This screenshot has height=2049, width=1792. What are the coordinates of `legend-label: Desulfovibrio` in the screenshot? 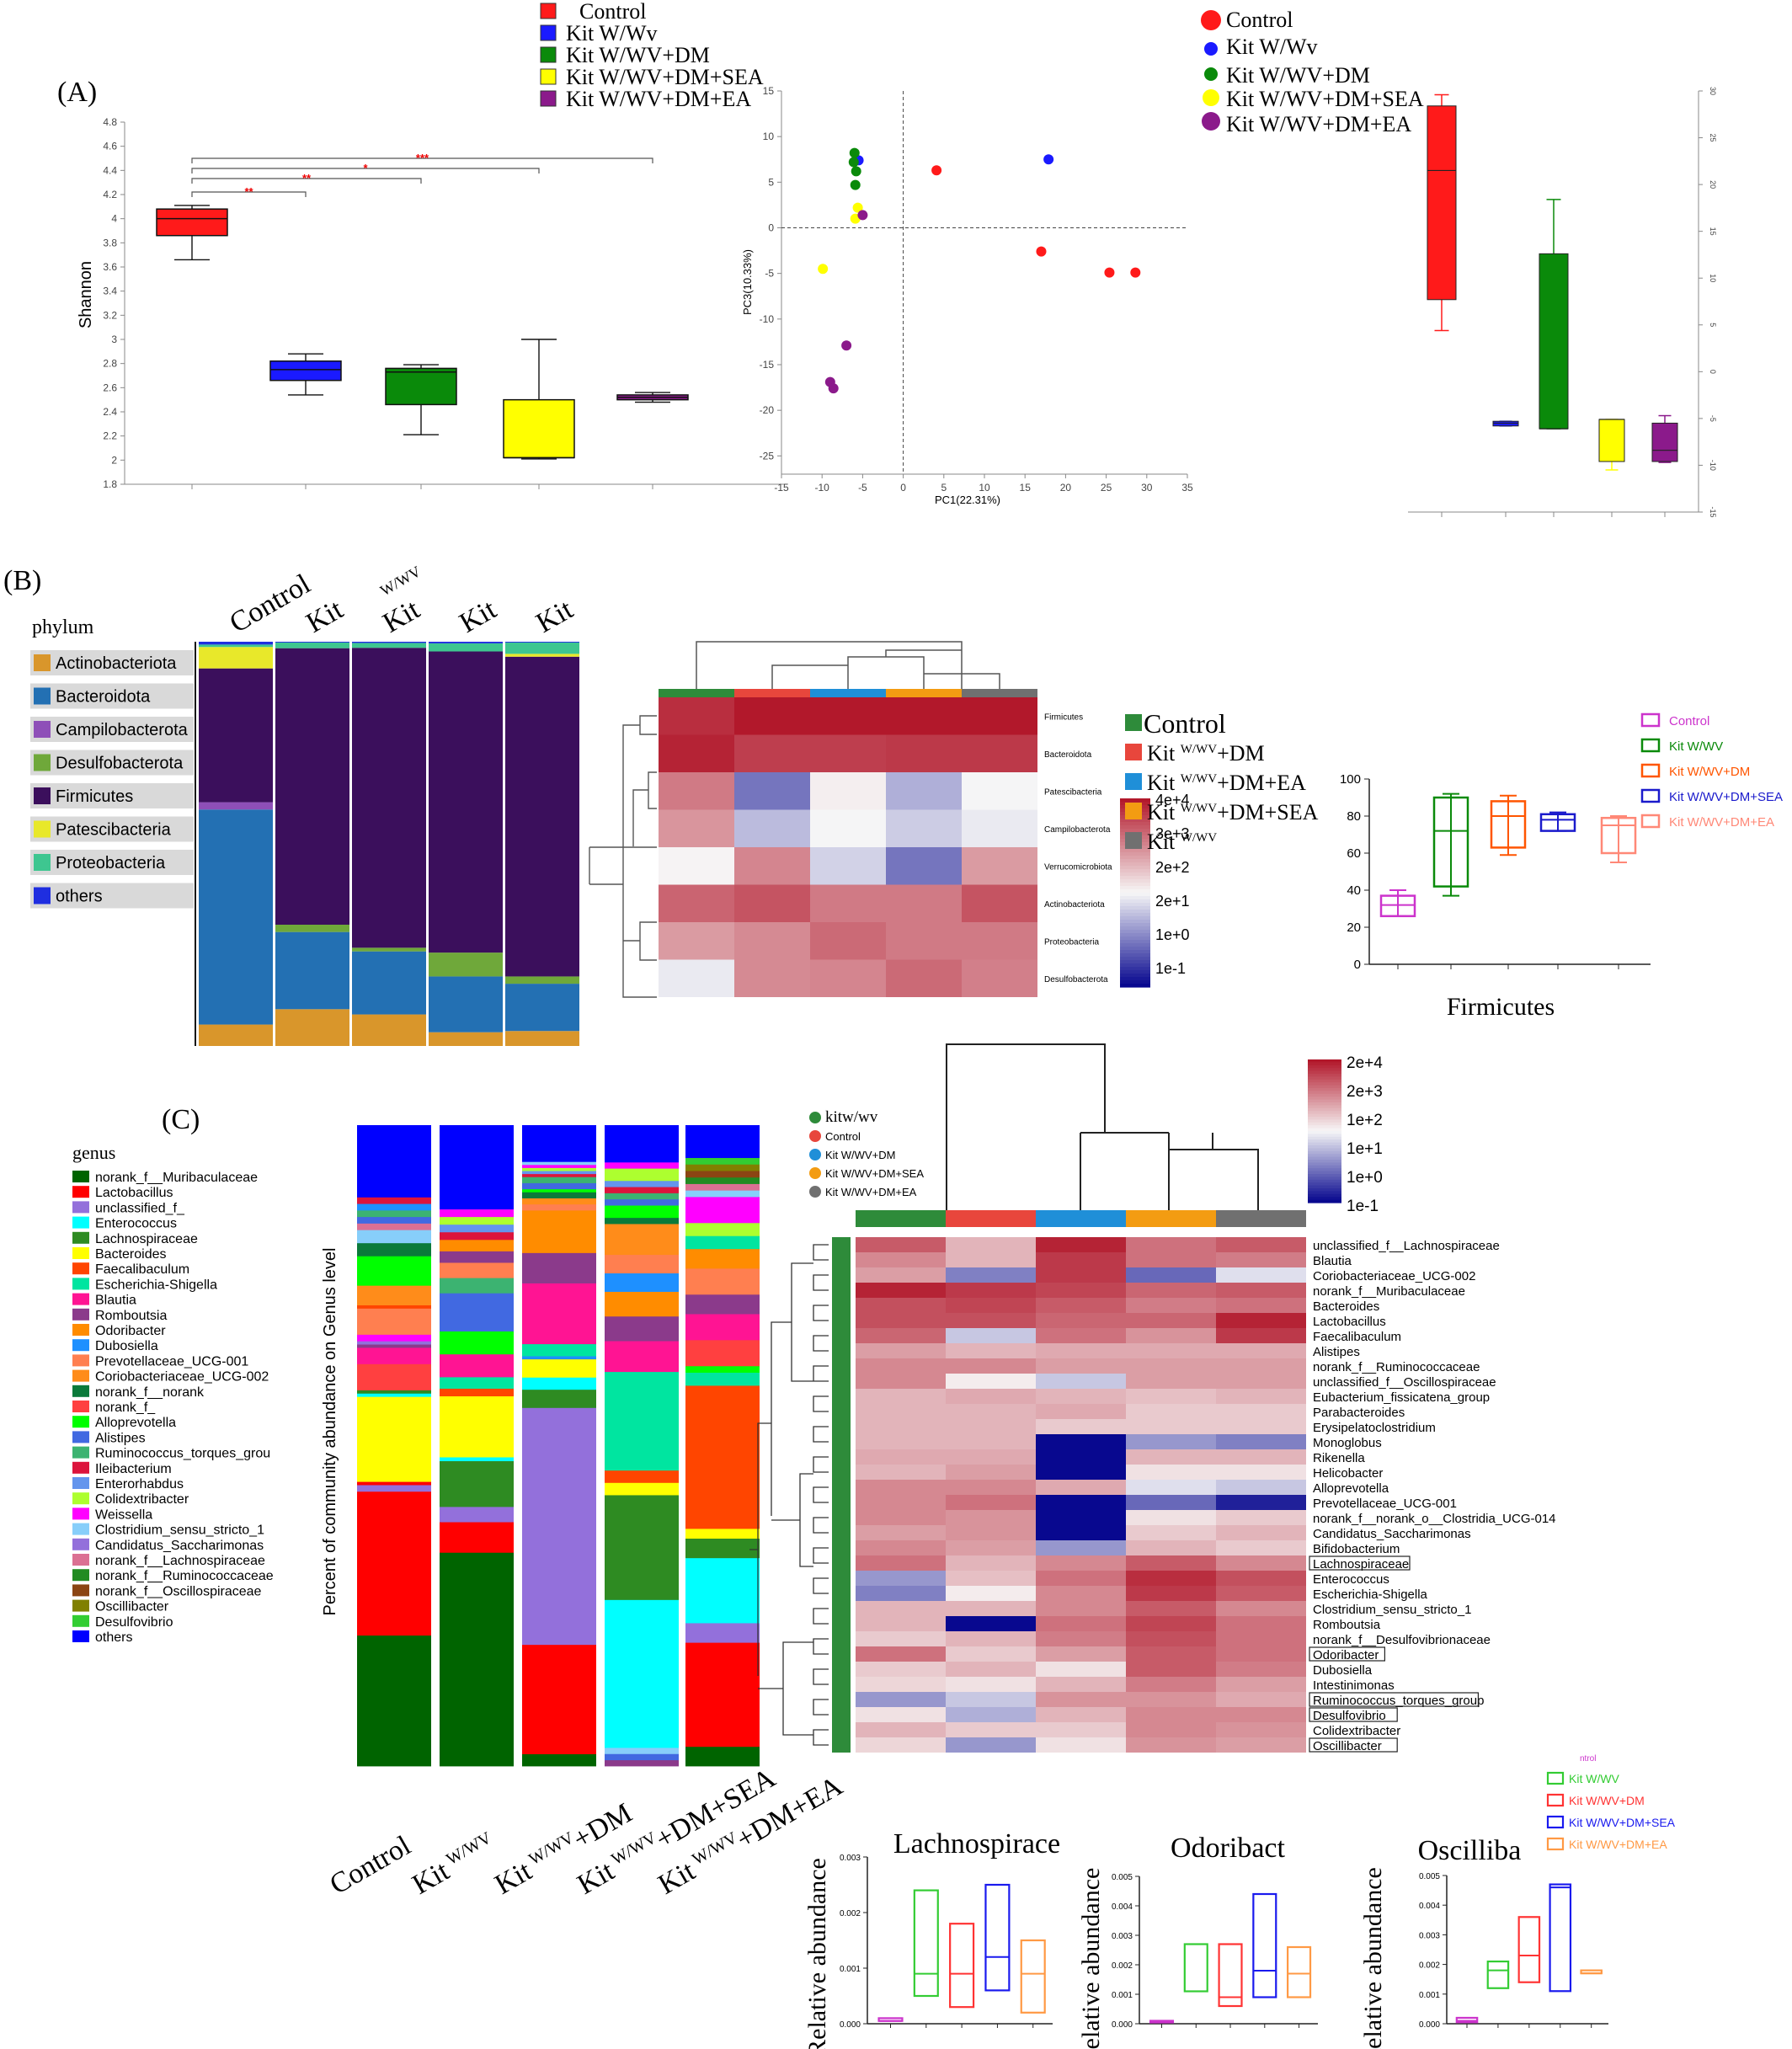 It's located at (134, 1622).